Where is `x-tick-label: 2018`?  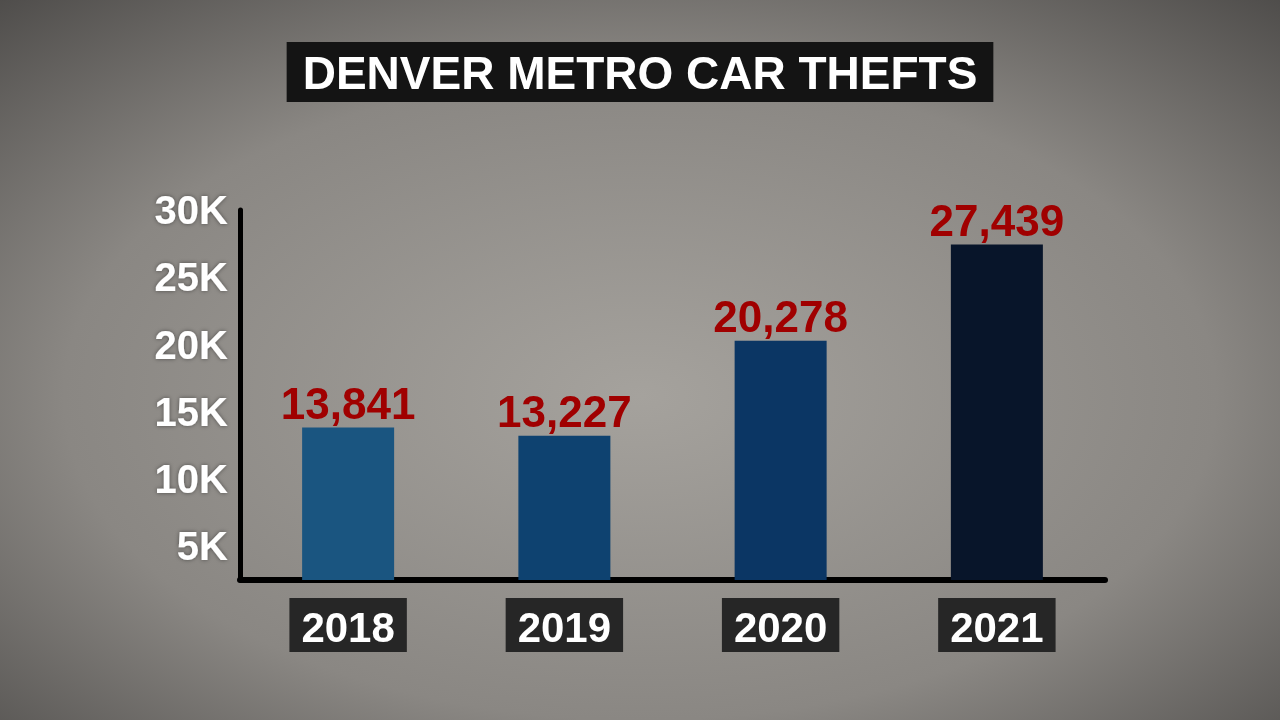
x-tick-label: 2018 is located at coordinates (348, 627).